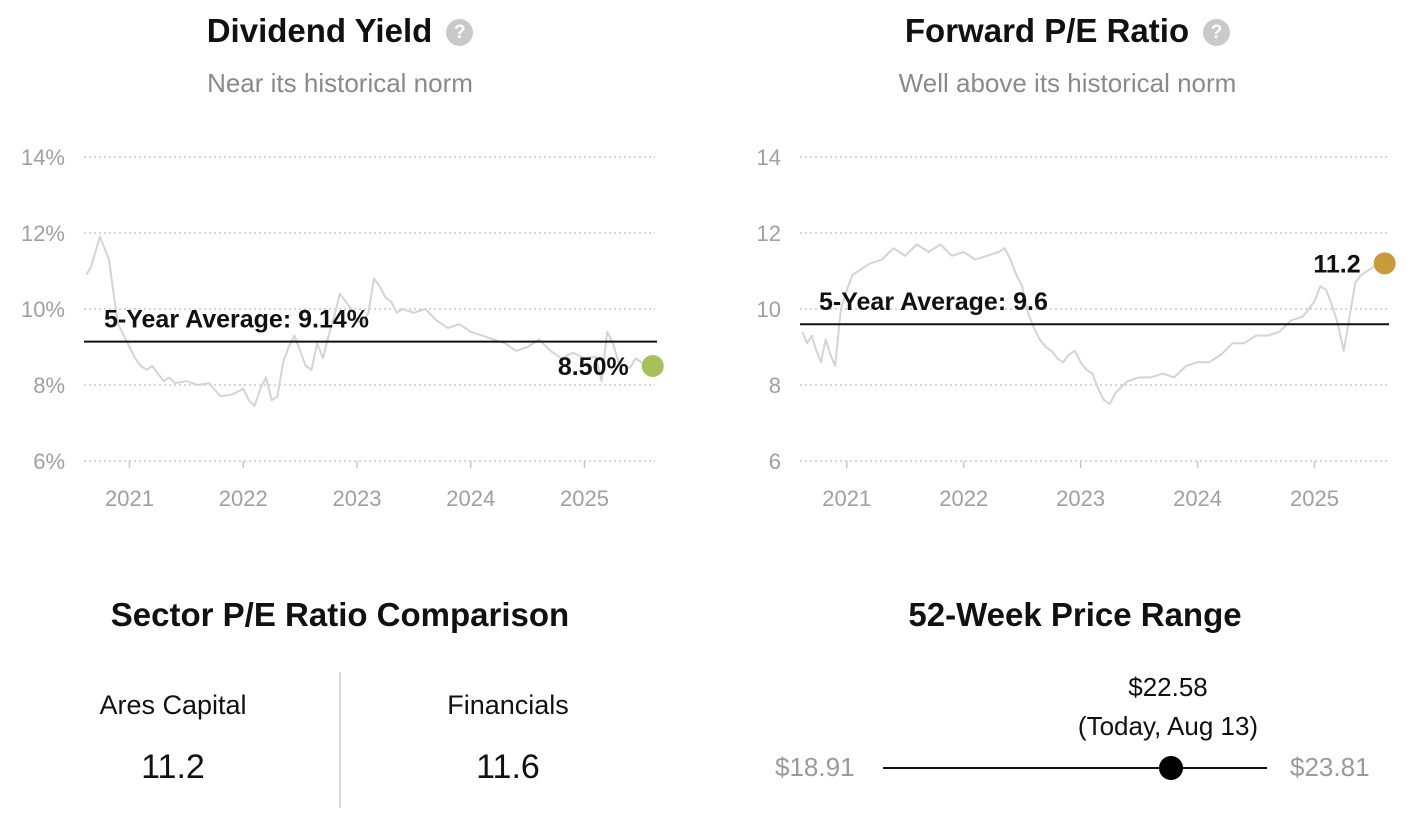  I want to click on current-price: $22.58, so click(1168, 687).